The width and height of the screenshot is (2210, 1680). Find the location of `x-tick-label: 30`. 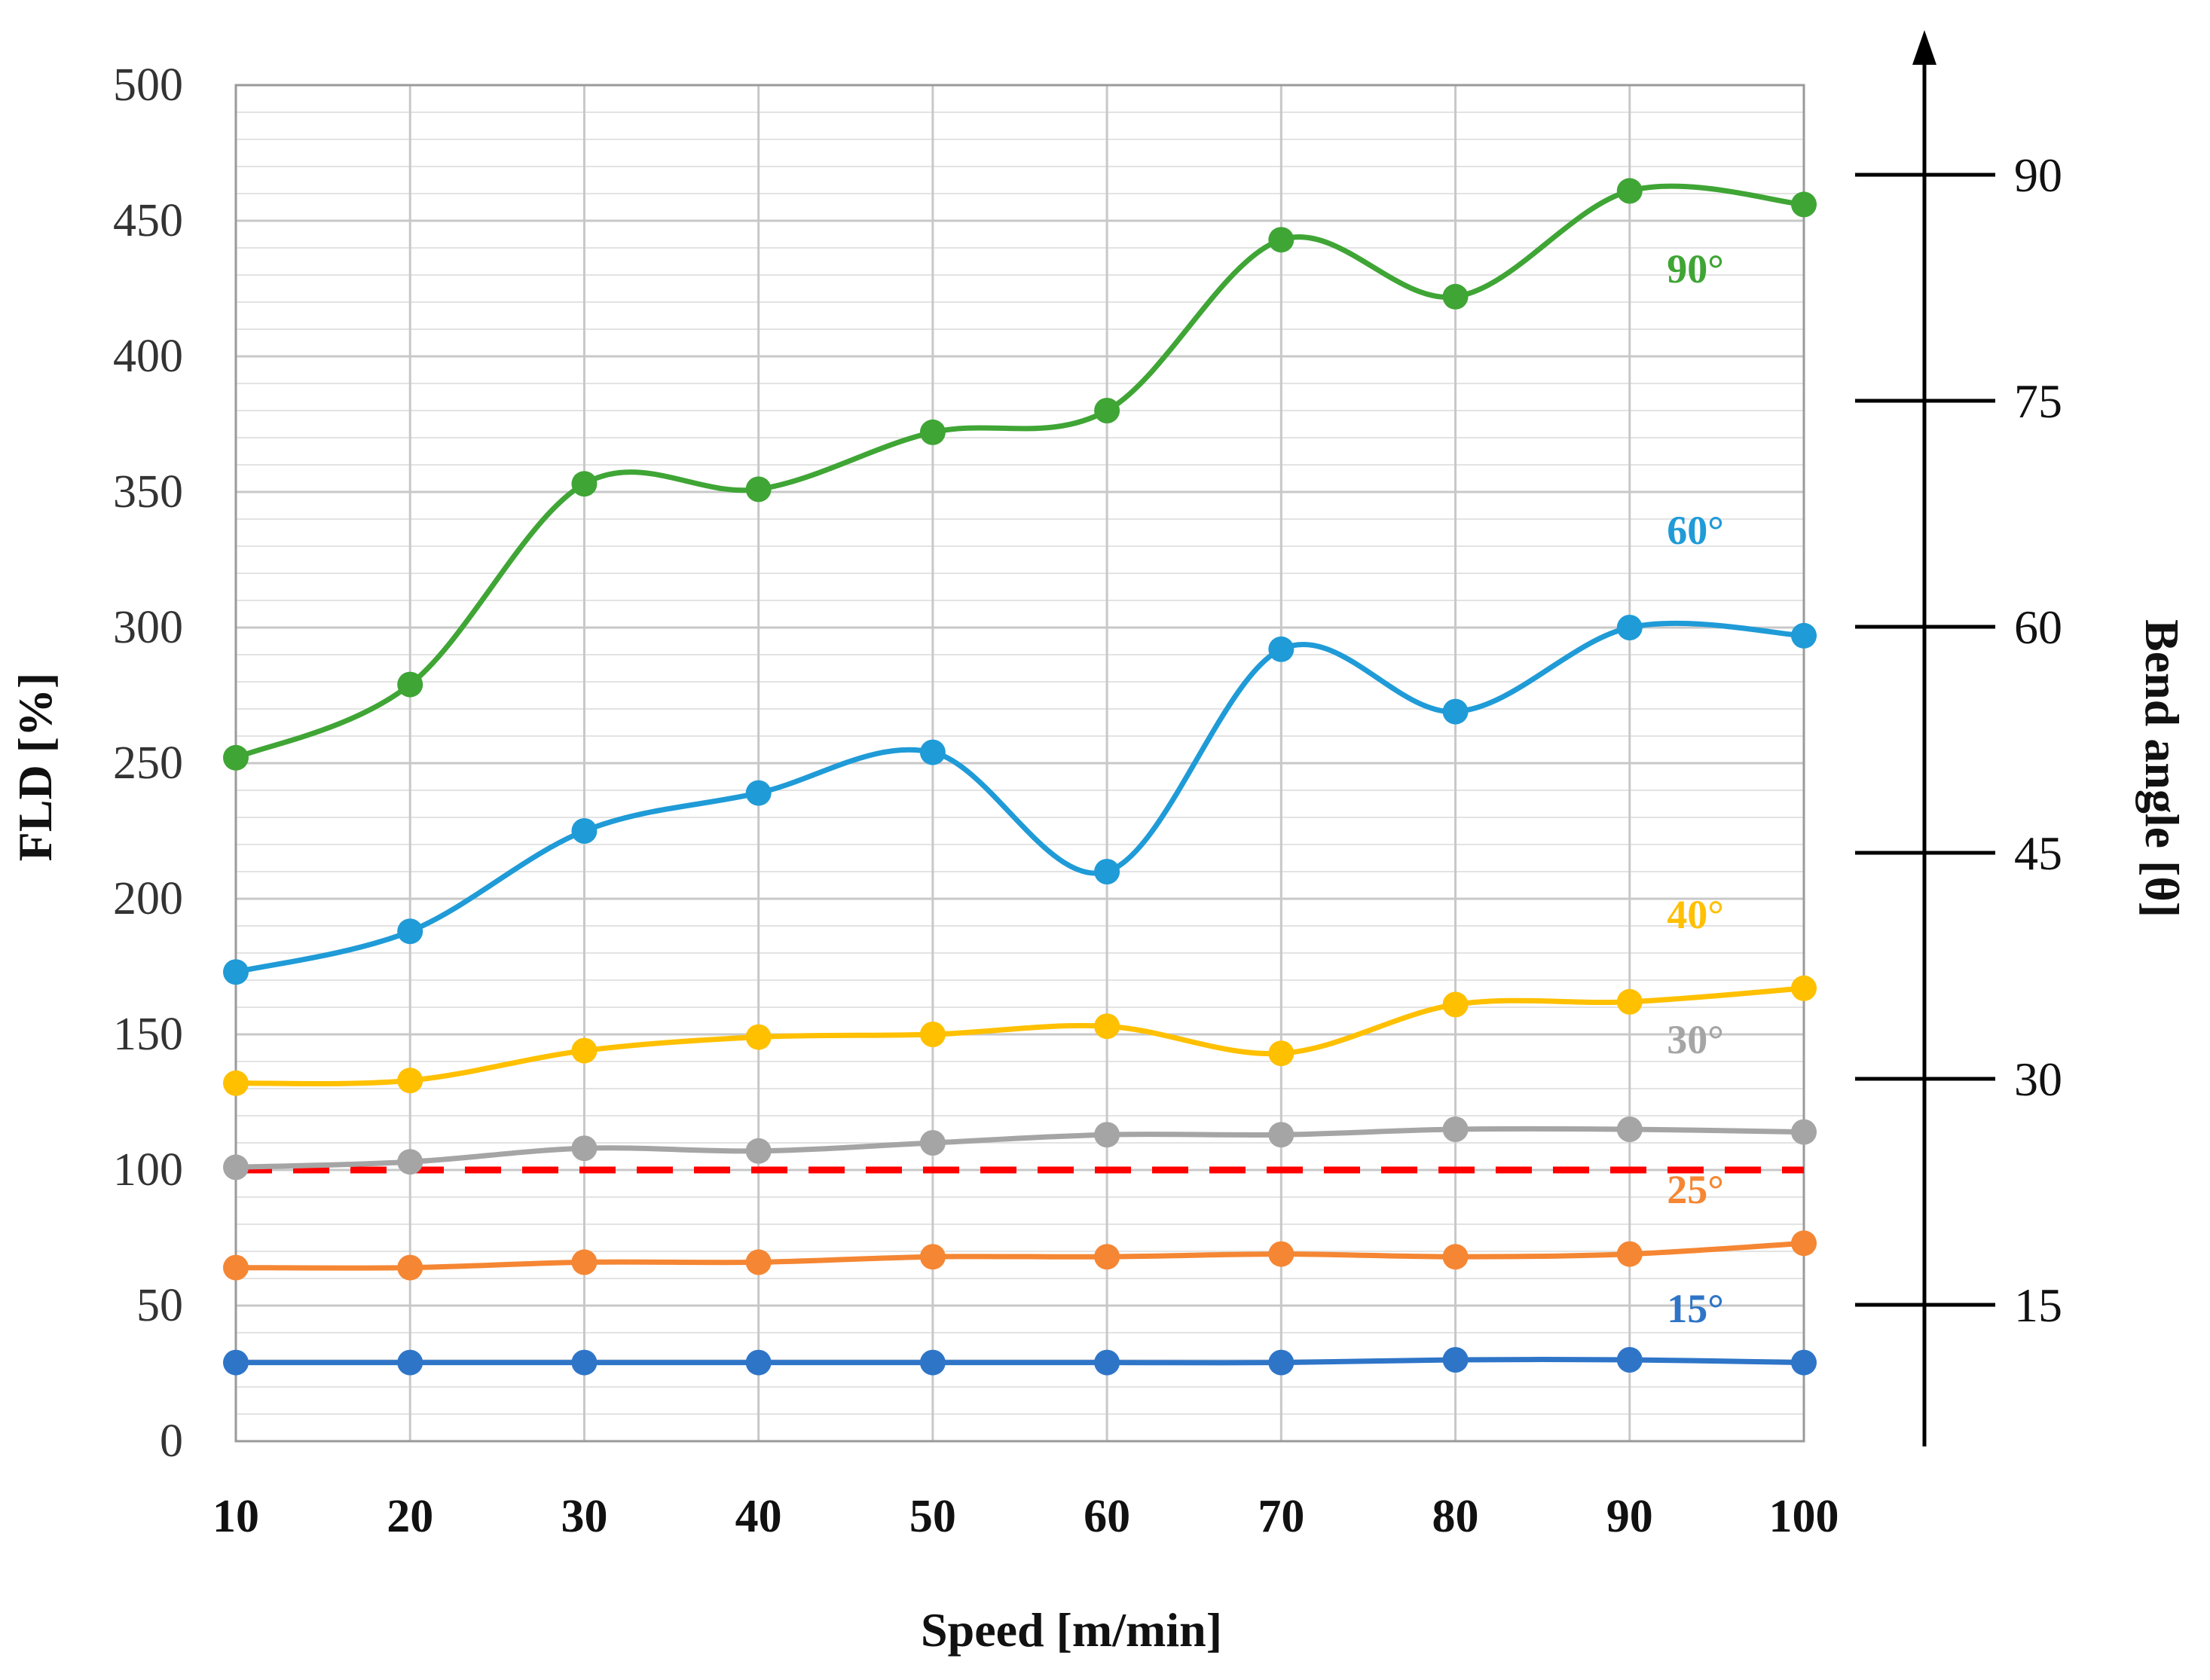

x-tick-label: 30 is located at coordinates (584, 1516).